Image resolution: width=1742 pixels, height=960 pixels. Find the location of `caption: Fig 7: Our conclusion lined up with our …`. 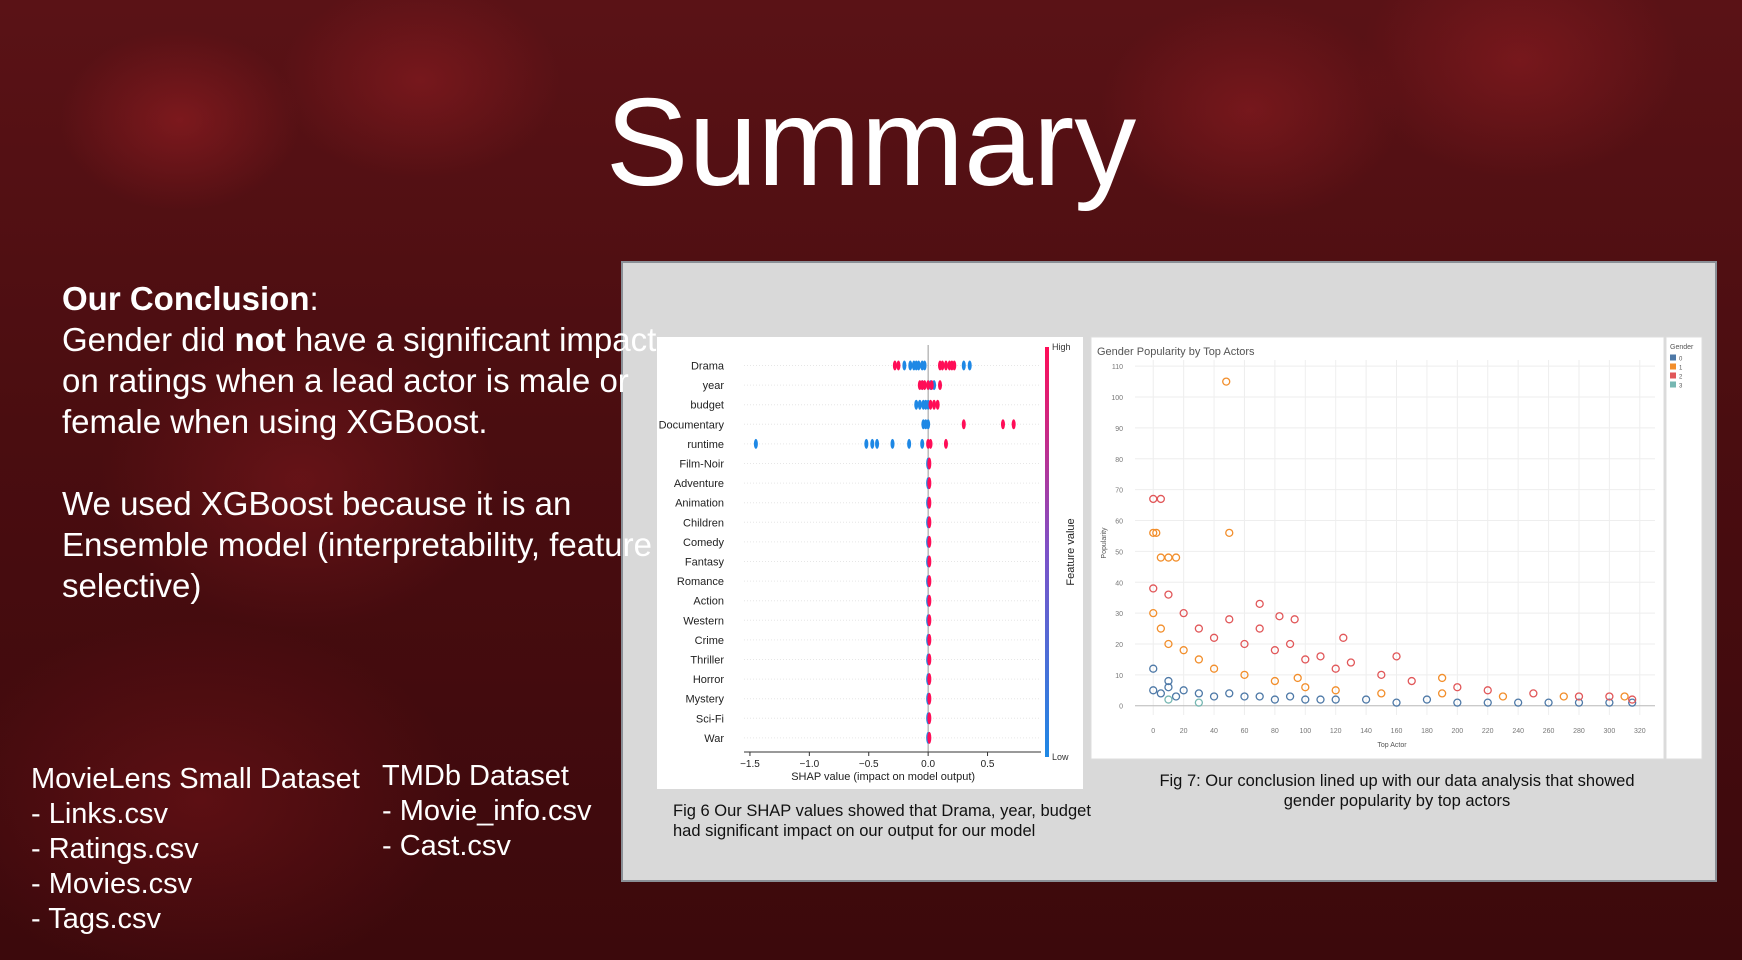

caption: Fig 7: Our conclusion lined up with our … is located at coordinates (1397, 791).